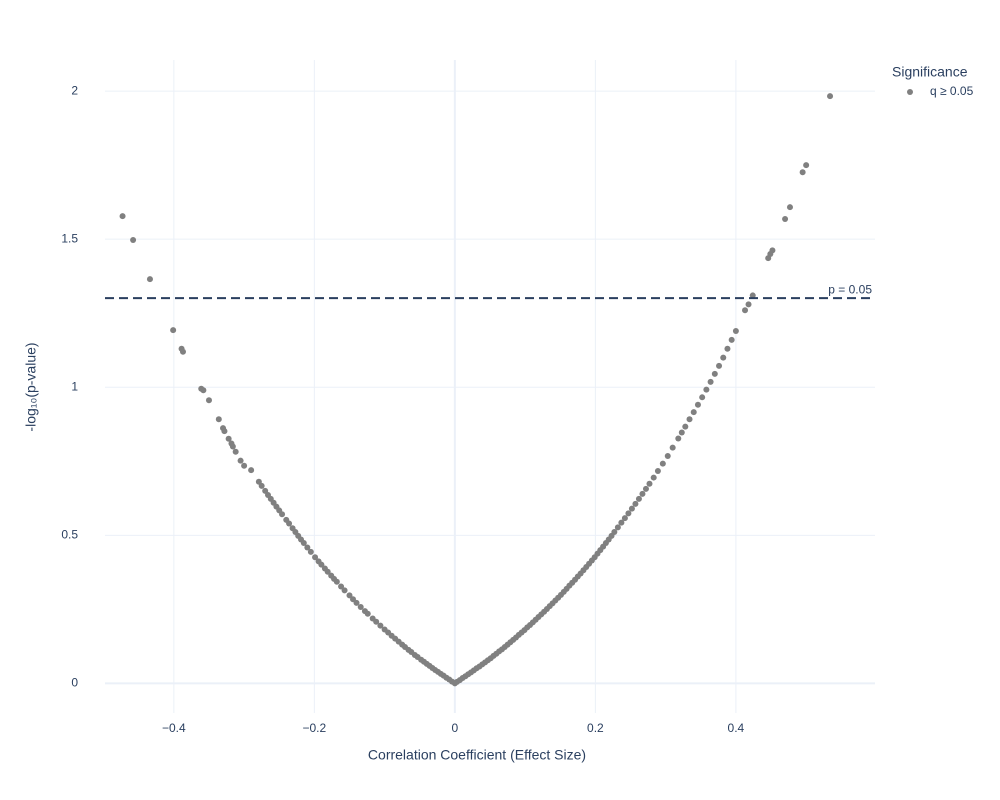 This screenshot has width=1000, height=800. Describe the element at coordinates (315, 728) in the screenshot. I see `x-tick-label: −0.2` at that location.